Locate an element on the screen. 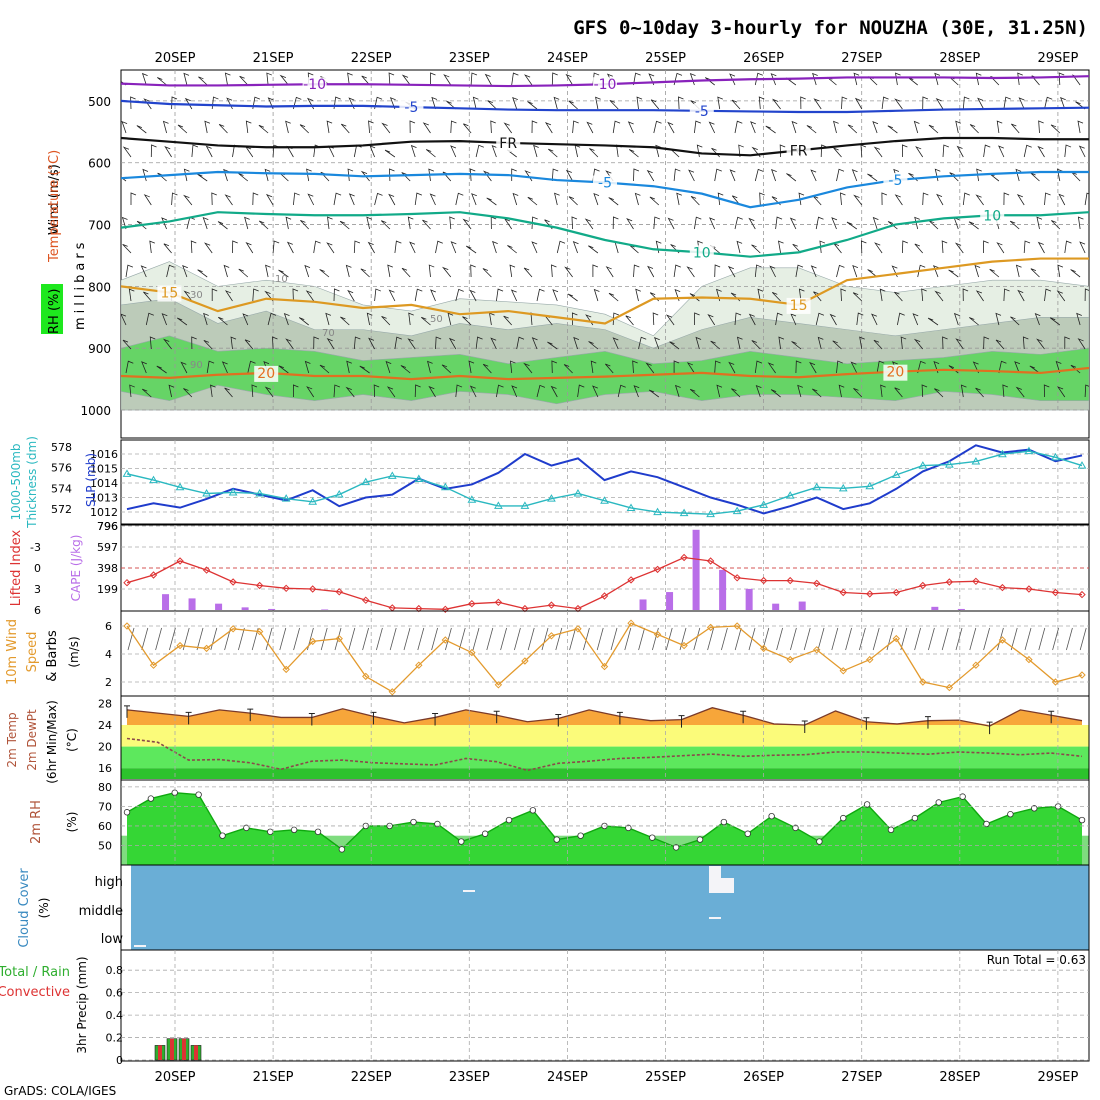 The height and width of the screenshot is (1100, 1100). relative-humidity-panel: 50 60 70 80 2m RH (%) is located at coordinates (559, 822).